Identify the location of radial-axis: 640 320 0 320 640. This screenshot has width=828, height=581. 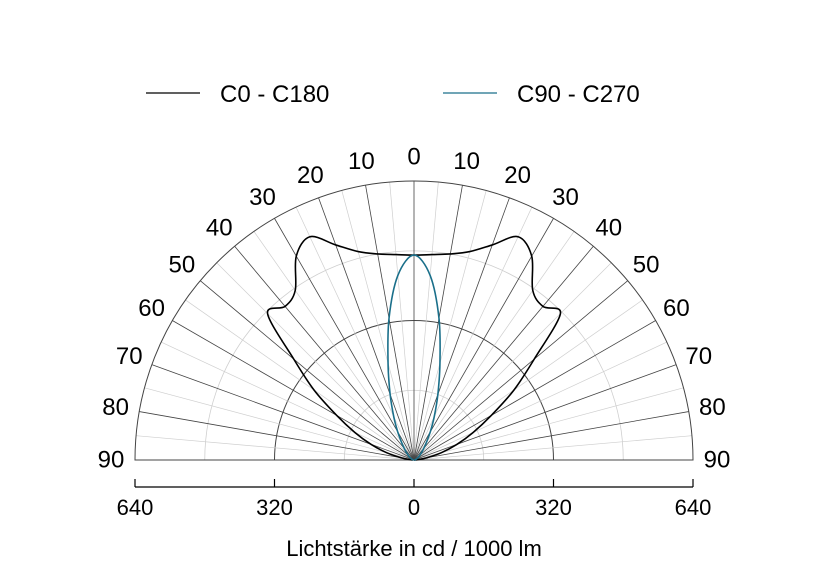
(414, 499).